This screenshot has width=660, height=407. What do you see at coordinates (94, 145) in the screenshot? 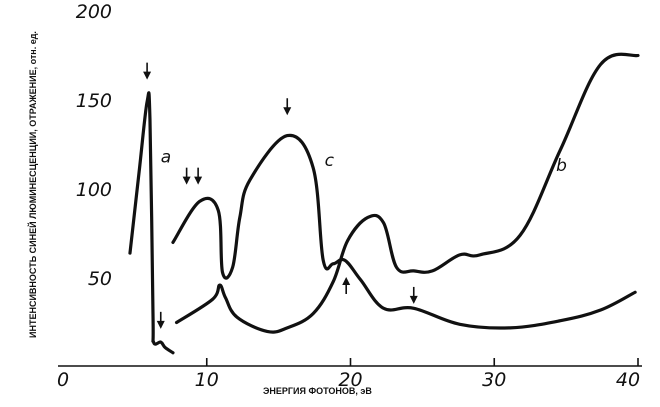
I see `y-tick-labels: 50 100 150 200` at bounding box center [94, 145].